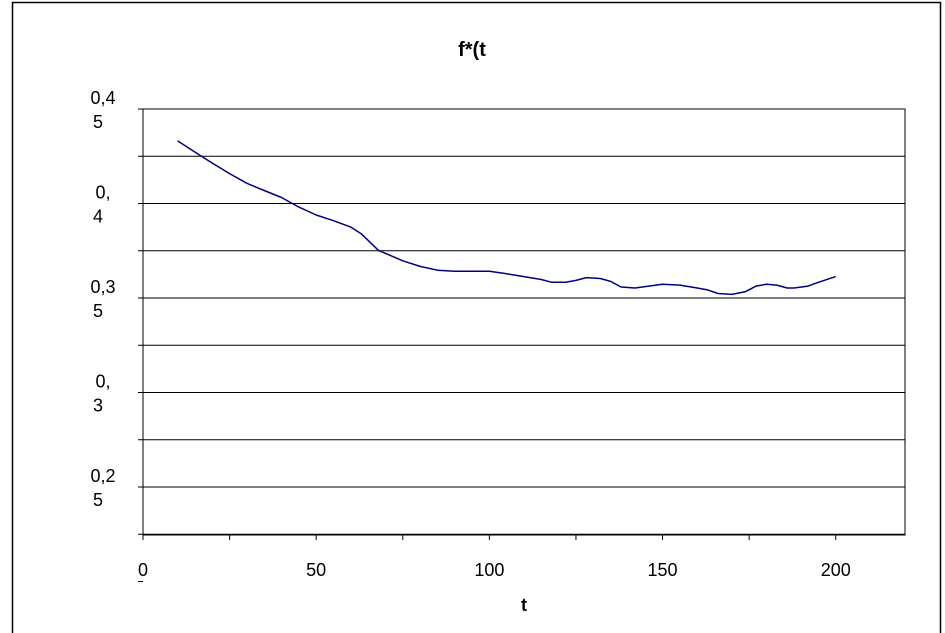 The width and height of the screenshot is (945, 633). Describe the element at coordinates (98, 217) in the screenshot. I see `y-tick-label-line: 4` at that location.